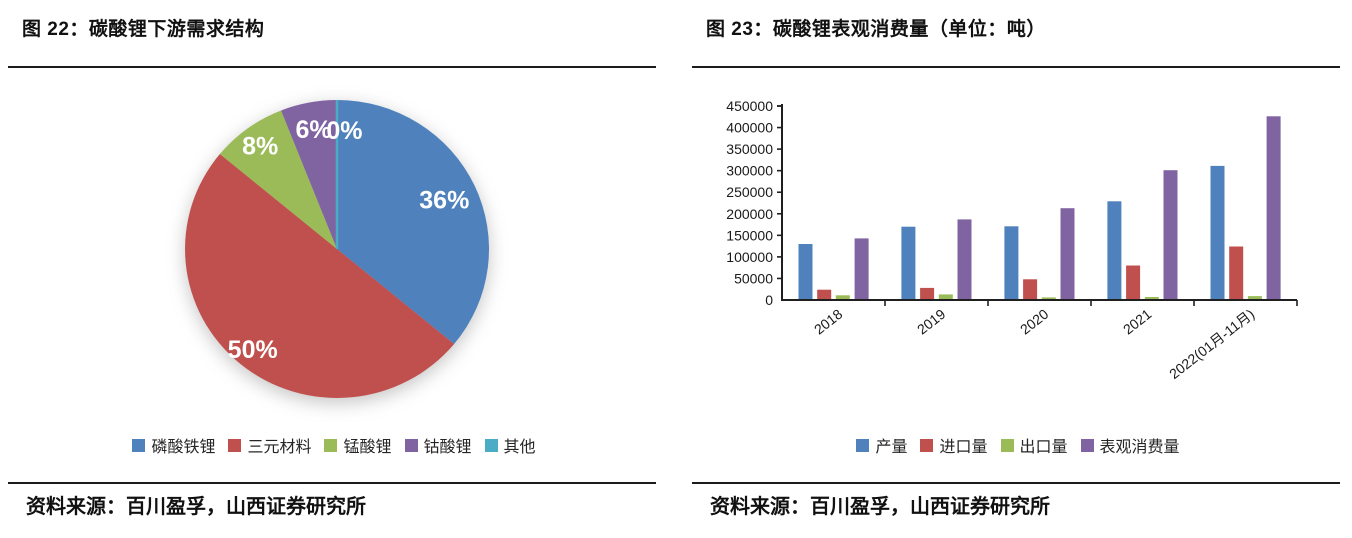 The image size is (1352, 538). What do you see at coordinates (183, 447) in the screenshot?
I see `legend-label: 磷酸铁锂` at bounding box center [183, 447].